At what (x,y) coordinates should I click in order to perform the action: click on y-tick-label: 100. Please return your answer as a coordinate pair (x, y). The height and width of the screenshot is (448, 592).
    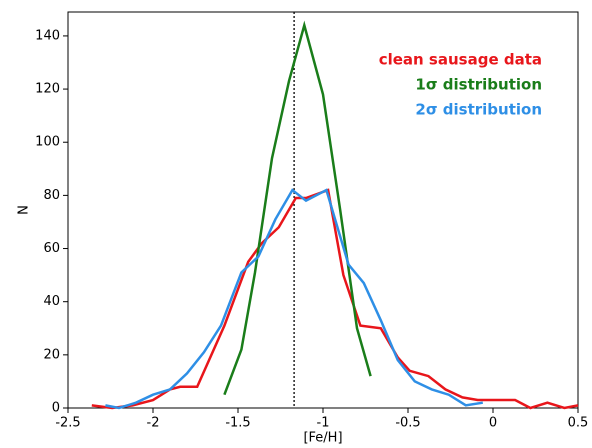
    Looking at the image, I should click on (47, 142).